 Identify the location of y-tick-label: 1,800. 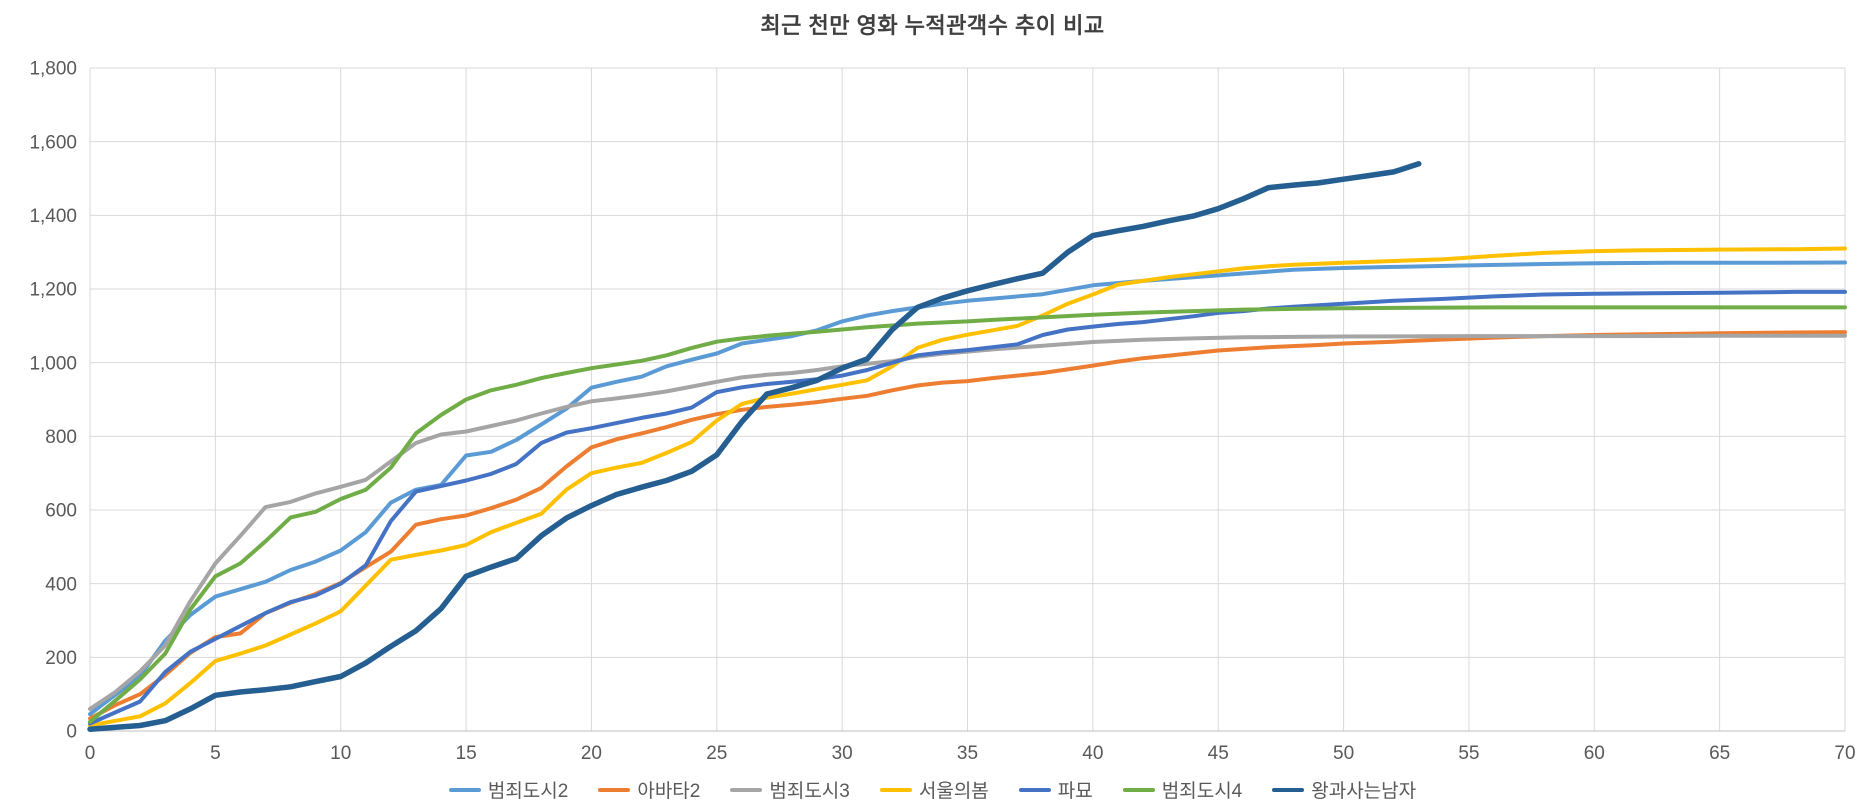
(53, 69).